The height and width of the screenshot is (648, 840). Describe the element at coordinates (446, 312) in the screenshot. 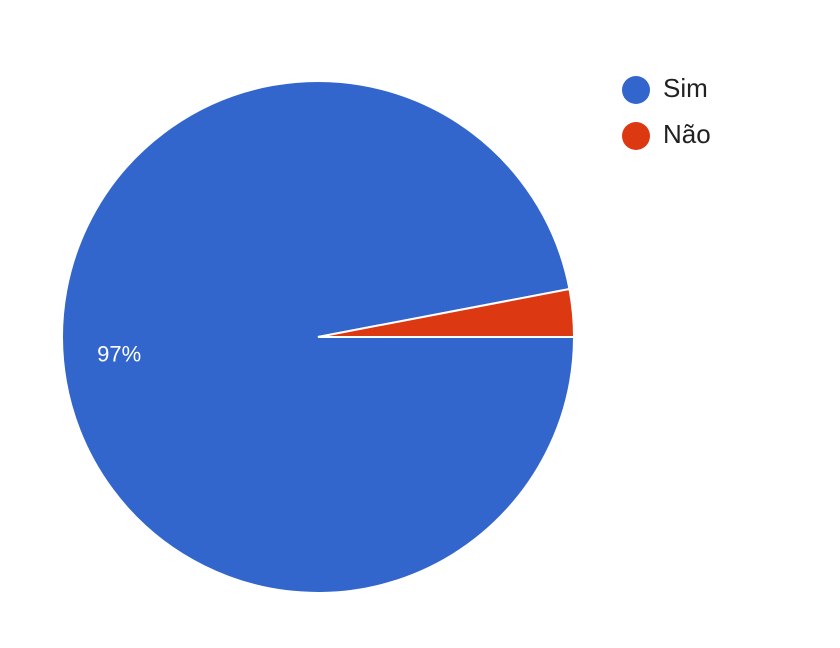

I see `pie-slice-nao` at that location.